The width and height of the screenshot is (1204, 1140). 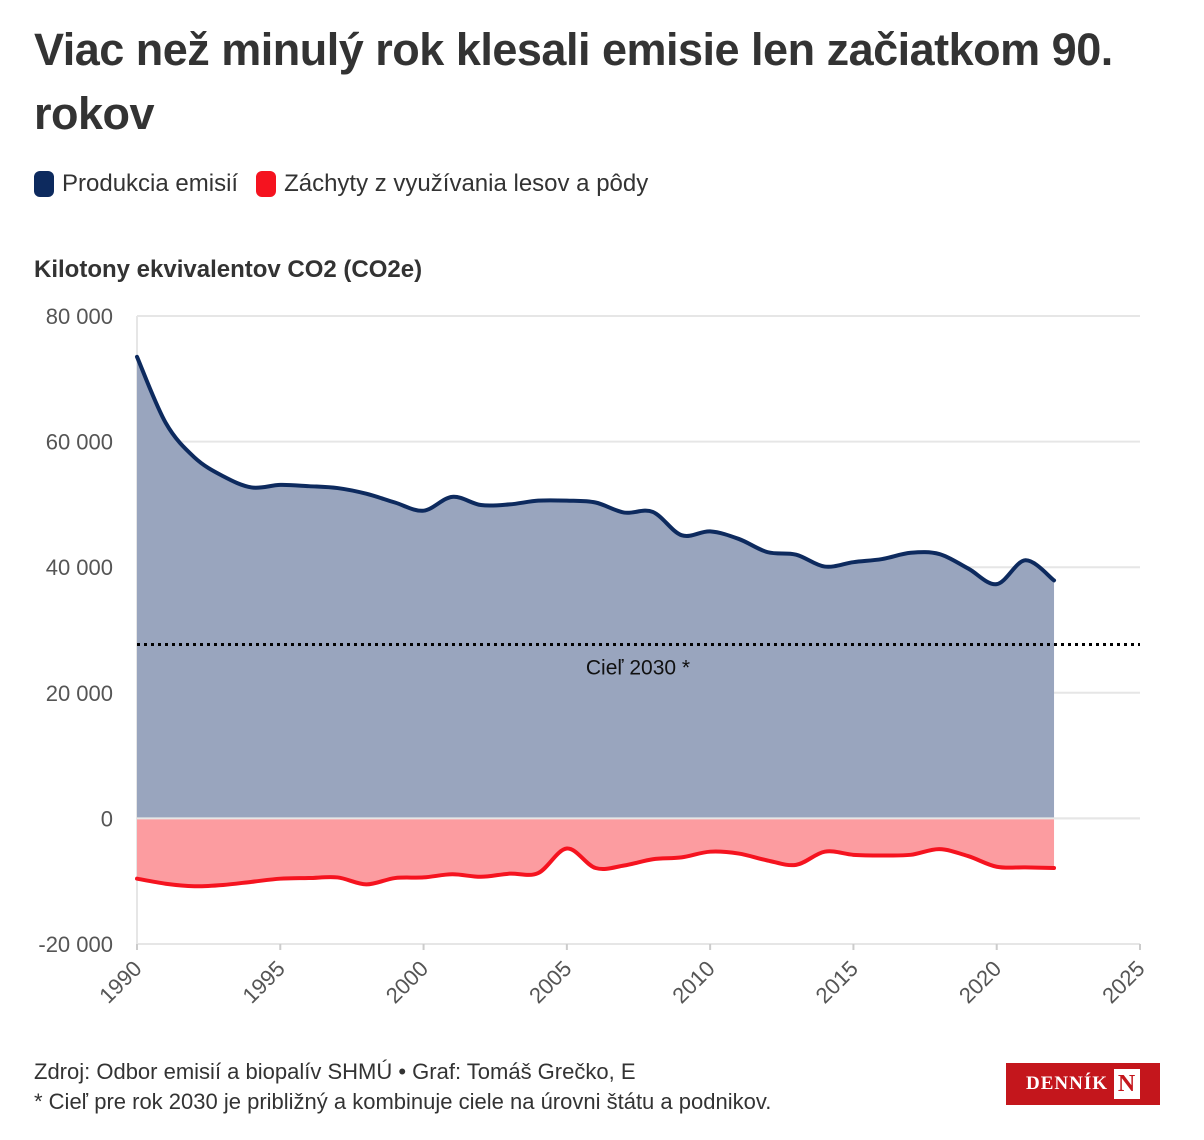 I want to click on y-tick-label: -20 000, so click(x=75, y=944).